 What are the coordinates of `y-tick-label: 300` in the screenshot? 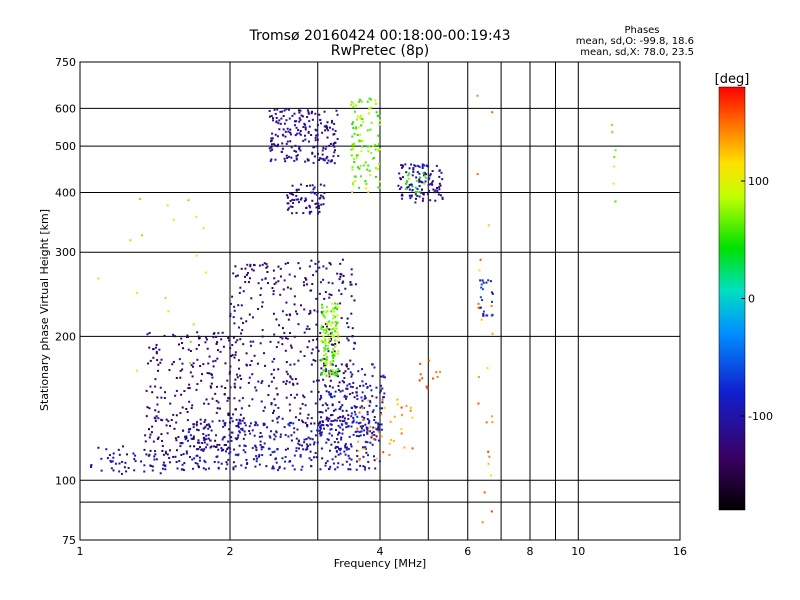 It's located at (65, 252).